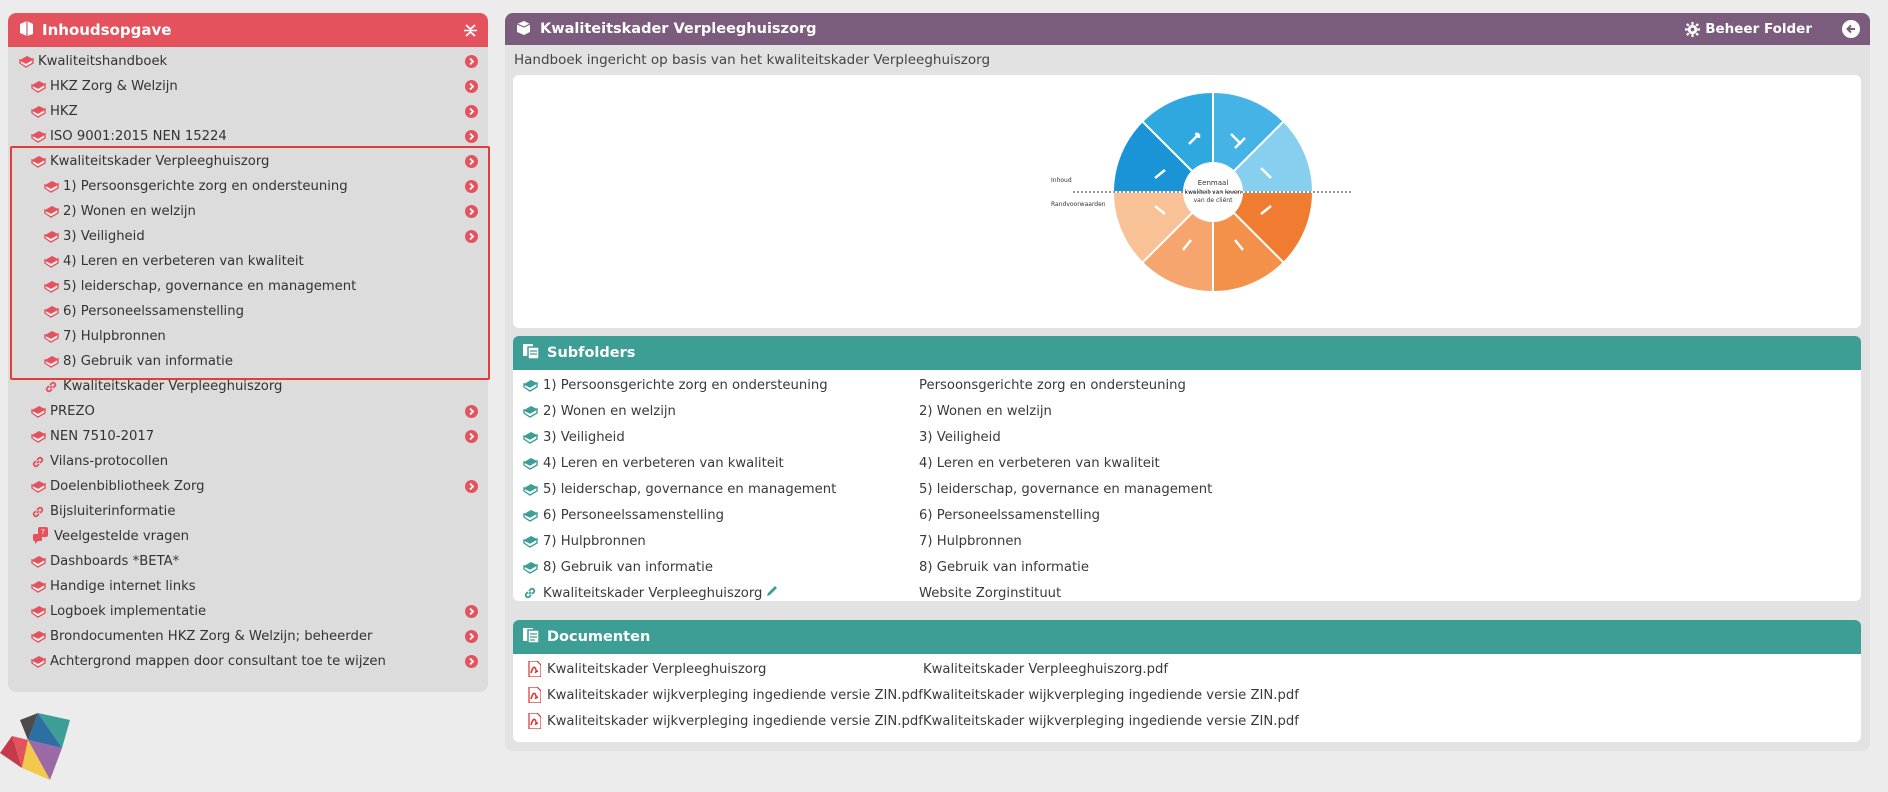 This screenshot has width=1888, height=792. I want to click on subfolder-name-cell: Kwaliteitskader Verpleeghuiszorg, so click(716, 592).